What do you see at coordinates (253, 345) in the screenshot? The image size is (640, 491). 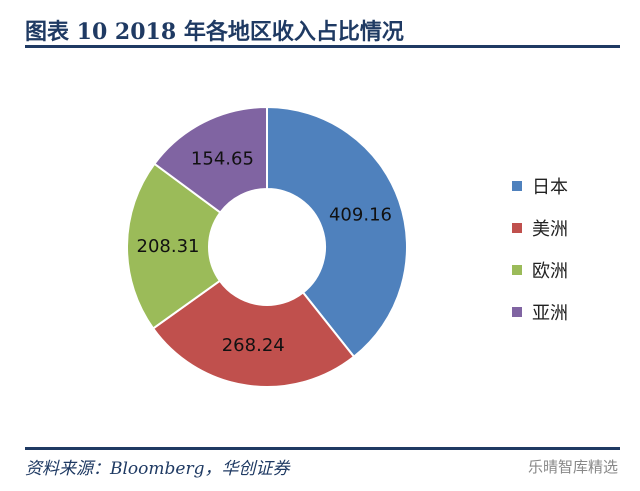 I see `data-label: 268.24` at bounding box center [253, 345].